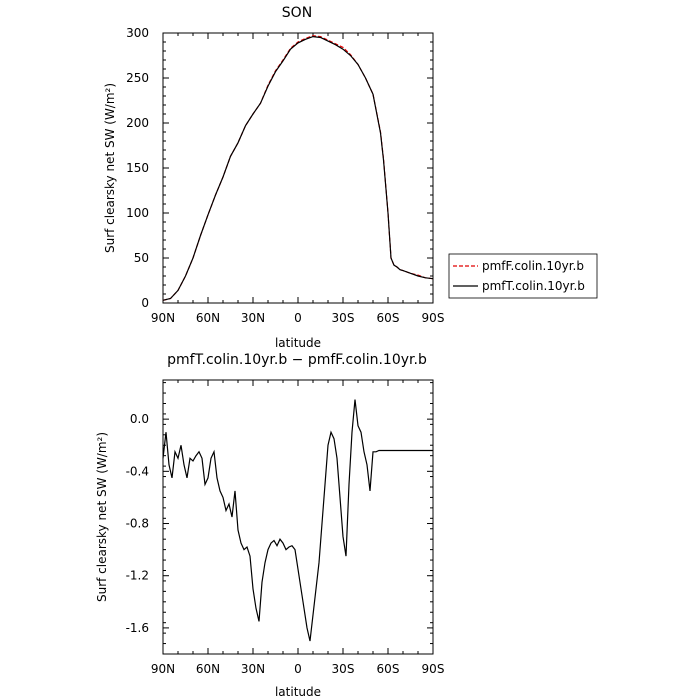 The height and width of the screenshot is (700, 700). What do you see at coordinates (388, 669) in the screenshot?
I see `bottom-x-tick-label: 60S` at bounding box center [388, 669].